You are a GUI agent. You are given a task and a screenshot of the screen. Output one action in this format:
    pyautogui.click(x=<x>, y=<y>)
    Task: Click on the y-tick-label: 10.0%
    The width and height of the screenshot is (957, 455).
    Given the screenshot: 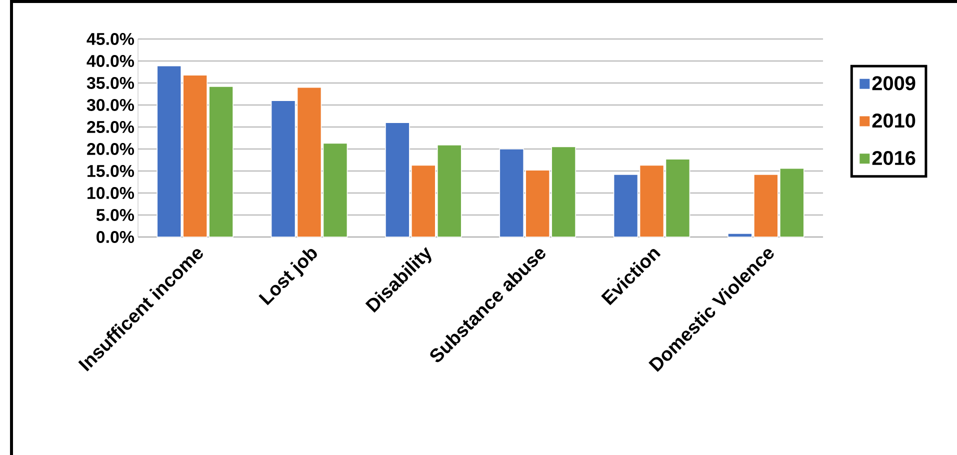 What is the action you would take?
    pyautogui.click(x=111, y=192)
    